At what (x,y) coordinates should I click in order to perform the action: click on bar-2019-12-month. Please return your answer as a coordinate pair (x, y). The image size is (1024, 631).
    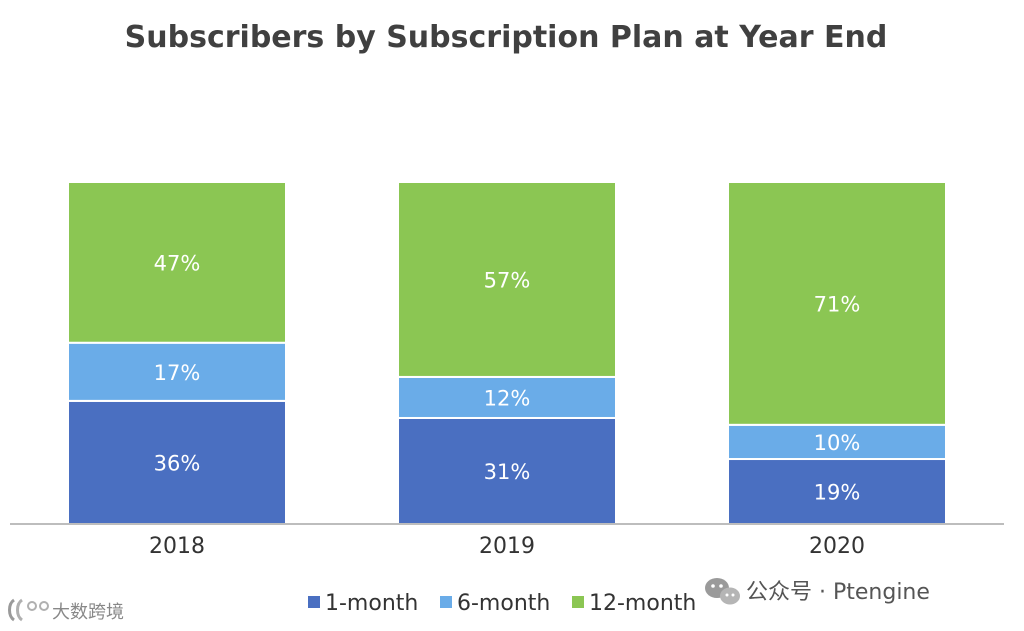
    Looking at the image, I should click on (507, 279).